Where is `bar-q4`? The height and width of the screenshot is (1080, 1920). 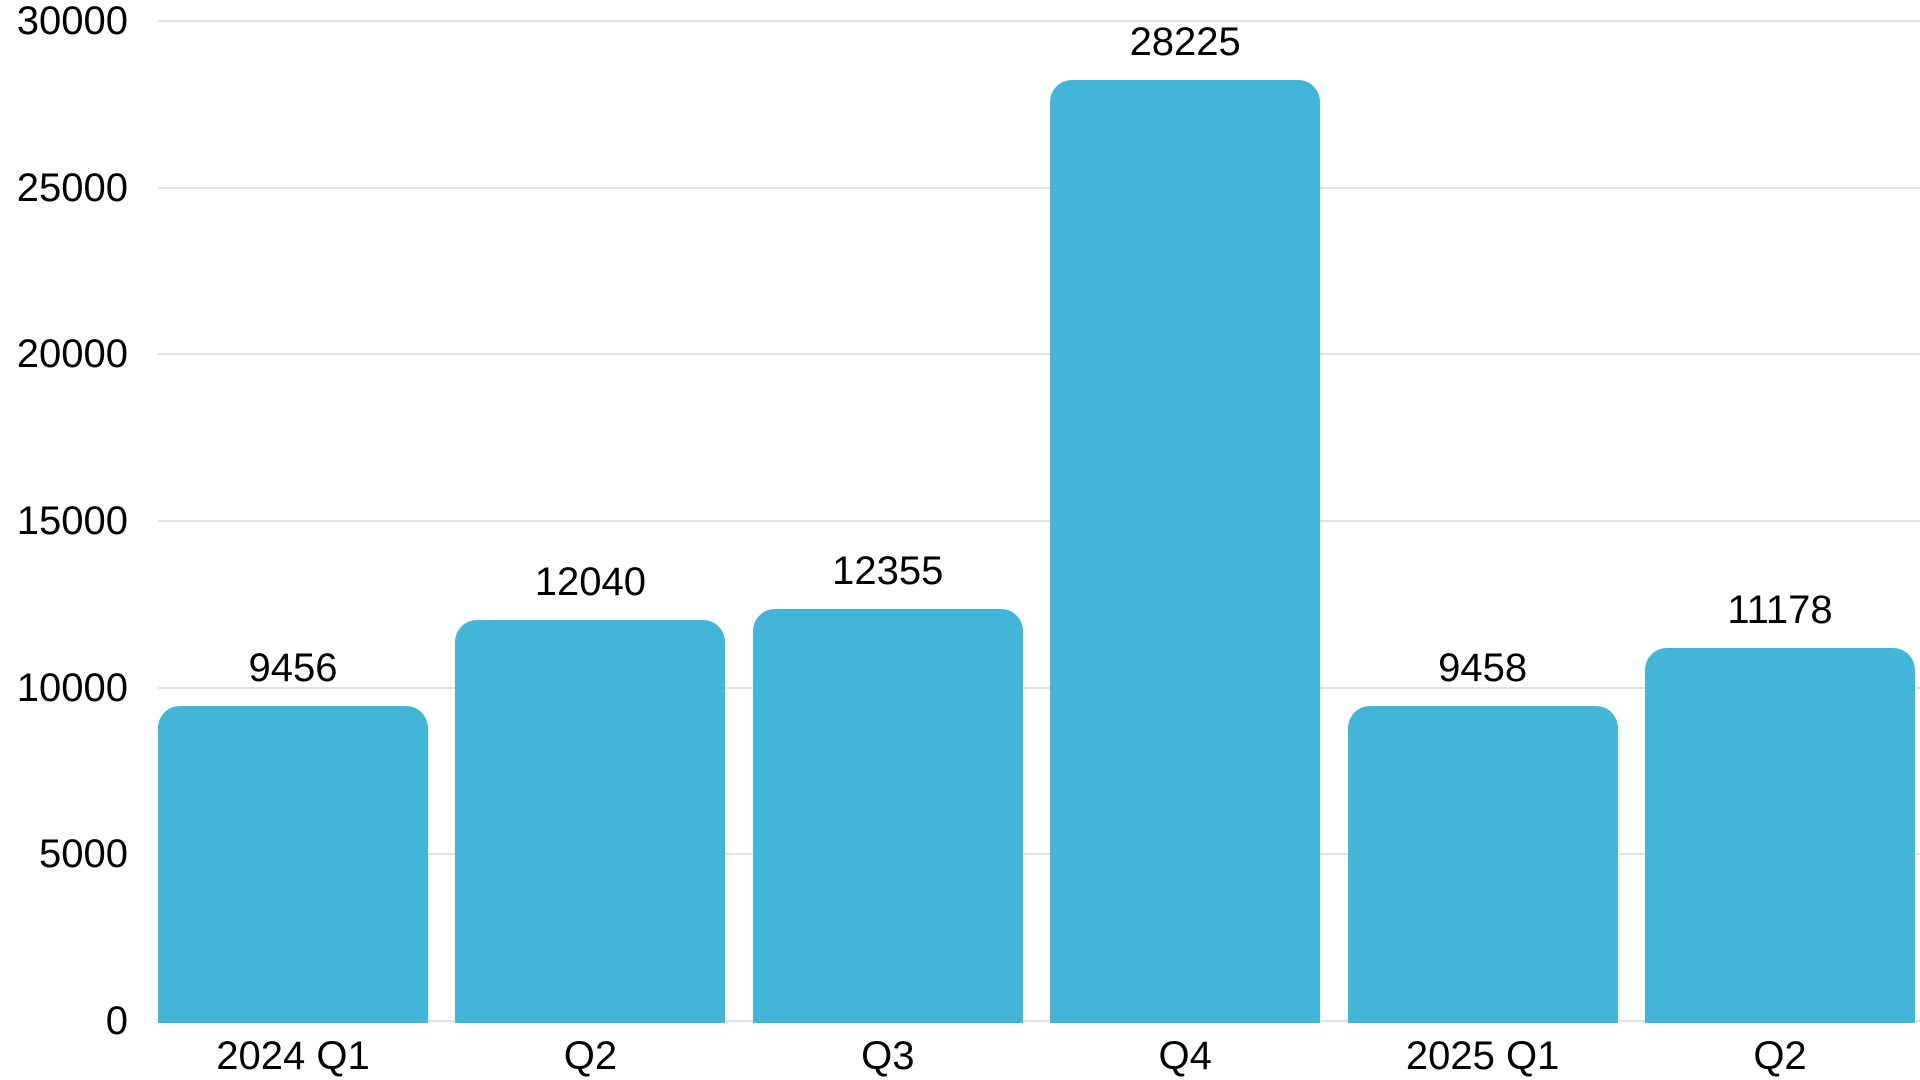
bar-q4 is located at coordinates (1185, 551).